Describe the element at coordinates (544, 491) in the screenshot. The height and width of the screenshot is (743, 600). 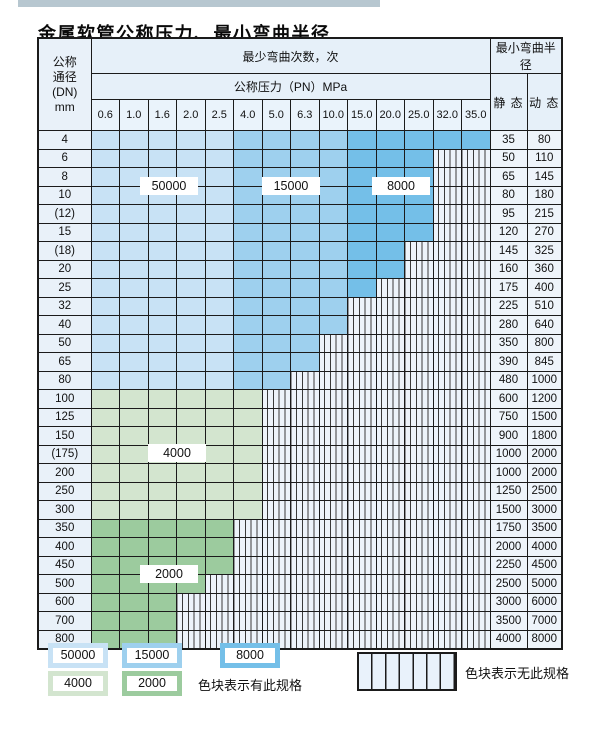
I see `dynamic-radius-cell: 2500` at that location.